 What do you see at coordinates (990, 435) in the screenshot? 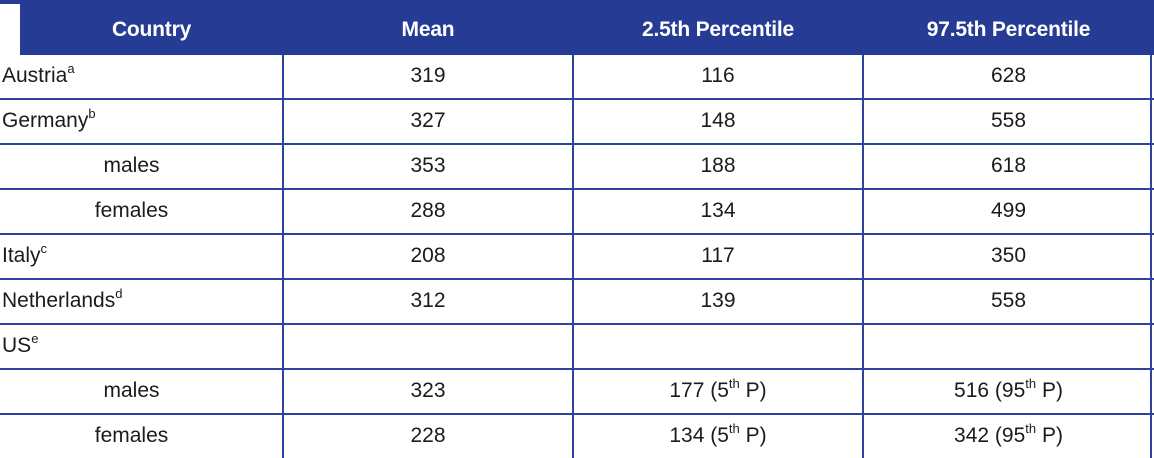
I see `p97-5-value: 342 (95` at bounding box center [990, 435].